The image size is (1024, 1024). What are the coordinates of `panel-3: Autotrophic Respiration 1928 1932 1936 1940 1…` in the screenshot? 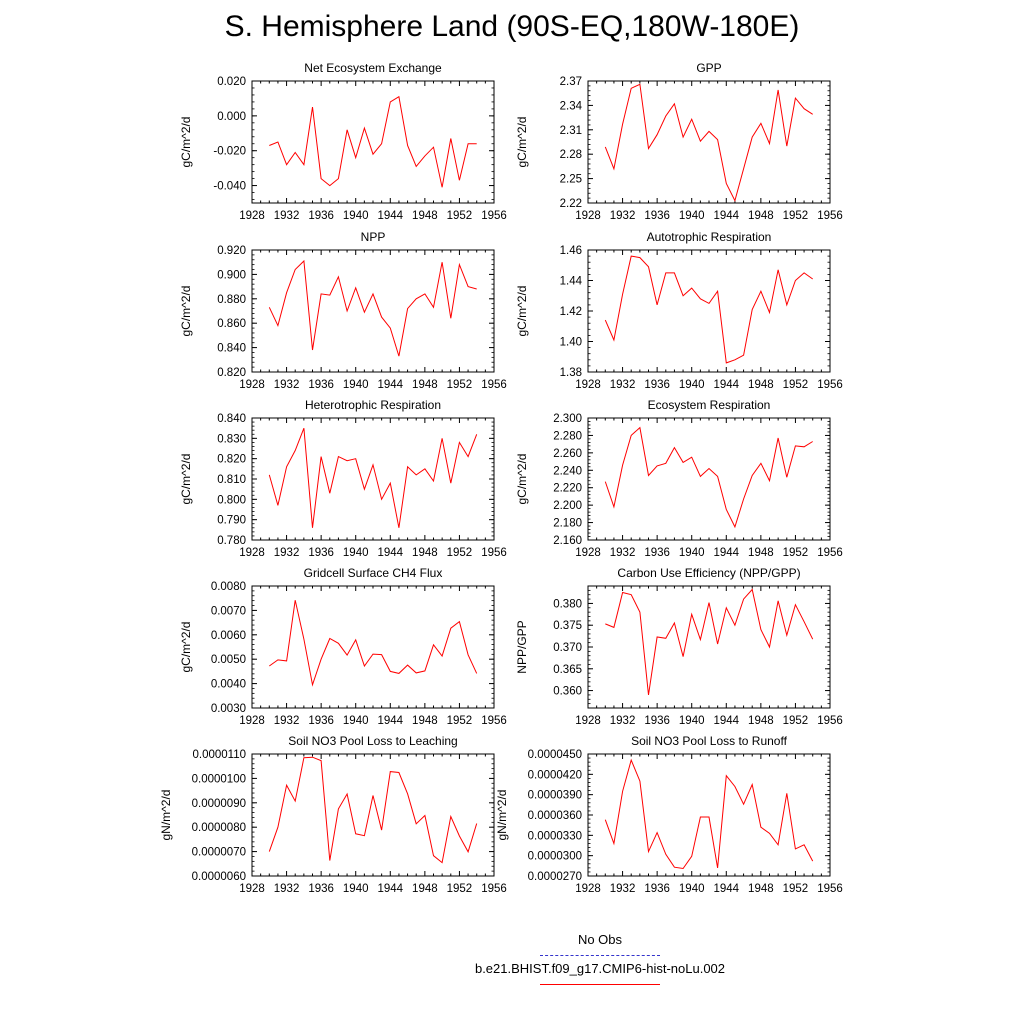 It's located at (679, 310).